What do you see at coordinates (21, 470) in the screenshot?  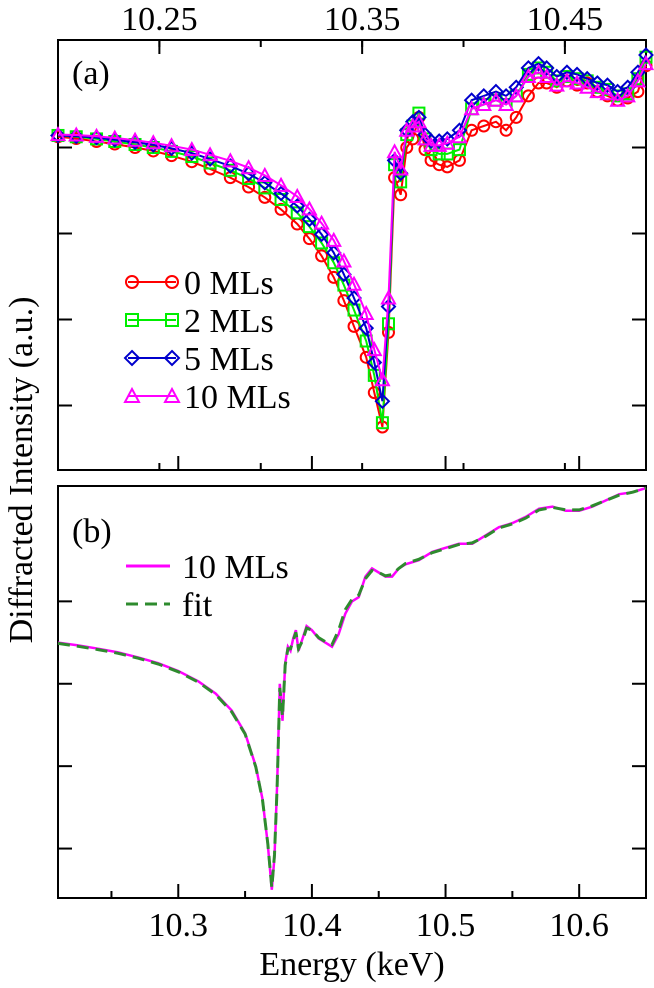 I see `y-axis-title: Diffracted Intensity (a.u.)` at bounding box center [21, 470].